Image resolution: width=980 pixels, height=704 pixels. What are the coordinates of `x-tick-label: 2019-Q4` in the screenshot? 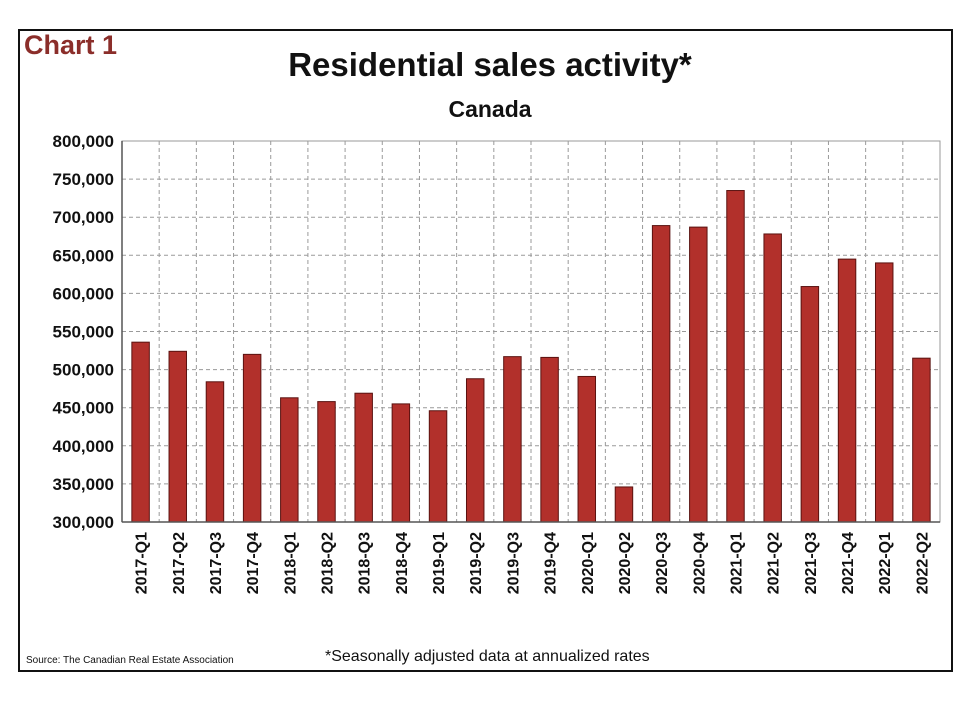 It's located at (551, 563).